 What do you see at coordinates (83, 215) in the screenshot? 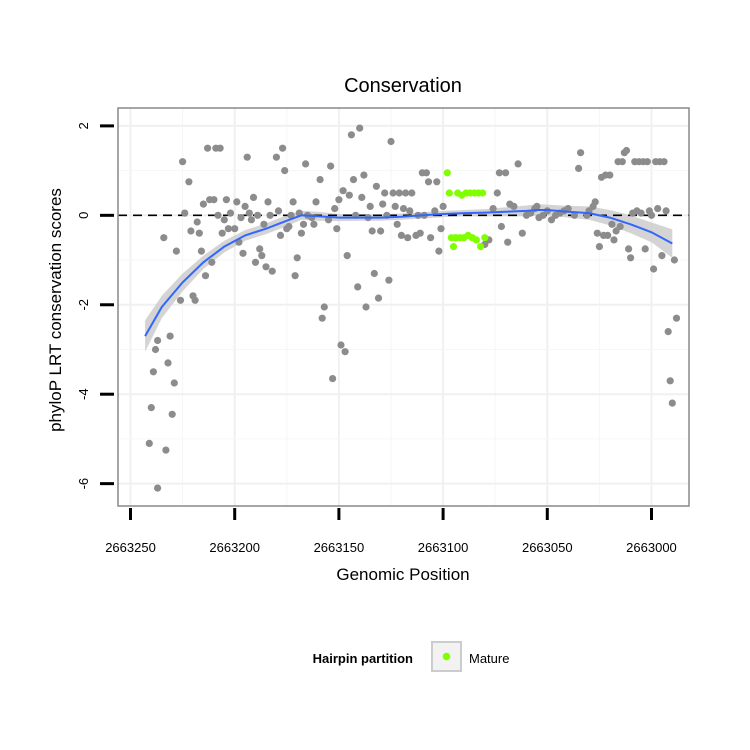
I see `y-tick-label: 0` at bounding box center [83, 215].